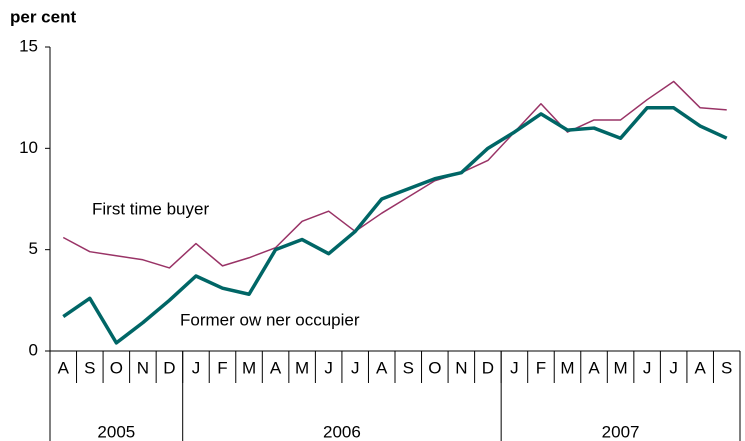 Image resolution: width=745 pixels, height=441 pixels. Describe the element at coordinates (28, 45) in the screenshot. I see `y-tick-label: 15` at that location.